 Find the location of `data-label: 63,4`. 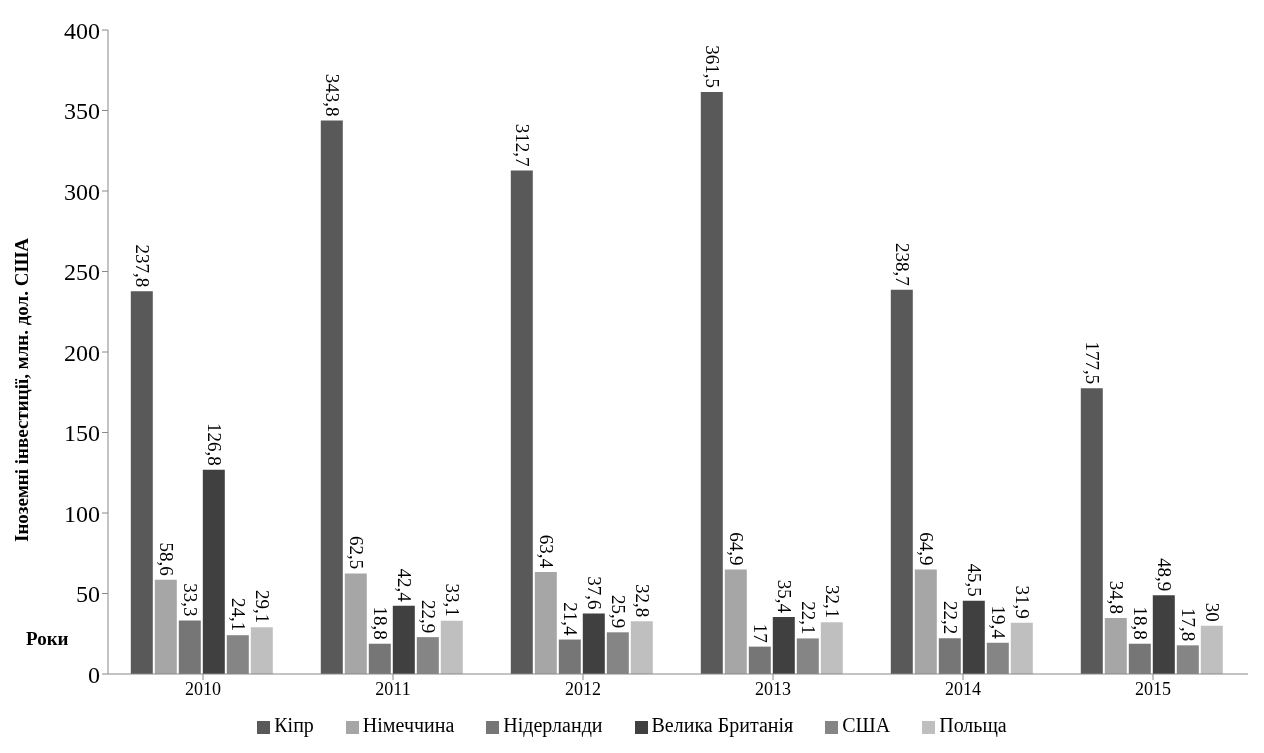

data-label: 63,4 is located at coordinates (546, 551).